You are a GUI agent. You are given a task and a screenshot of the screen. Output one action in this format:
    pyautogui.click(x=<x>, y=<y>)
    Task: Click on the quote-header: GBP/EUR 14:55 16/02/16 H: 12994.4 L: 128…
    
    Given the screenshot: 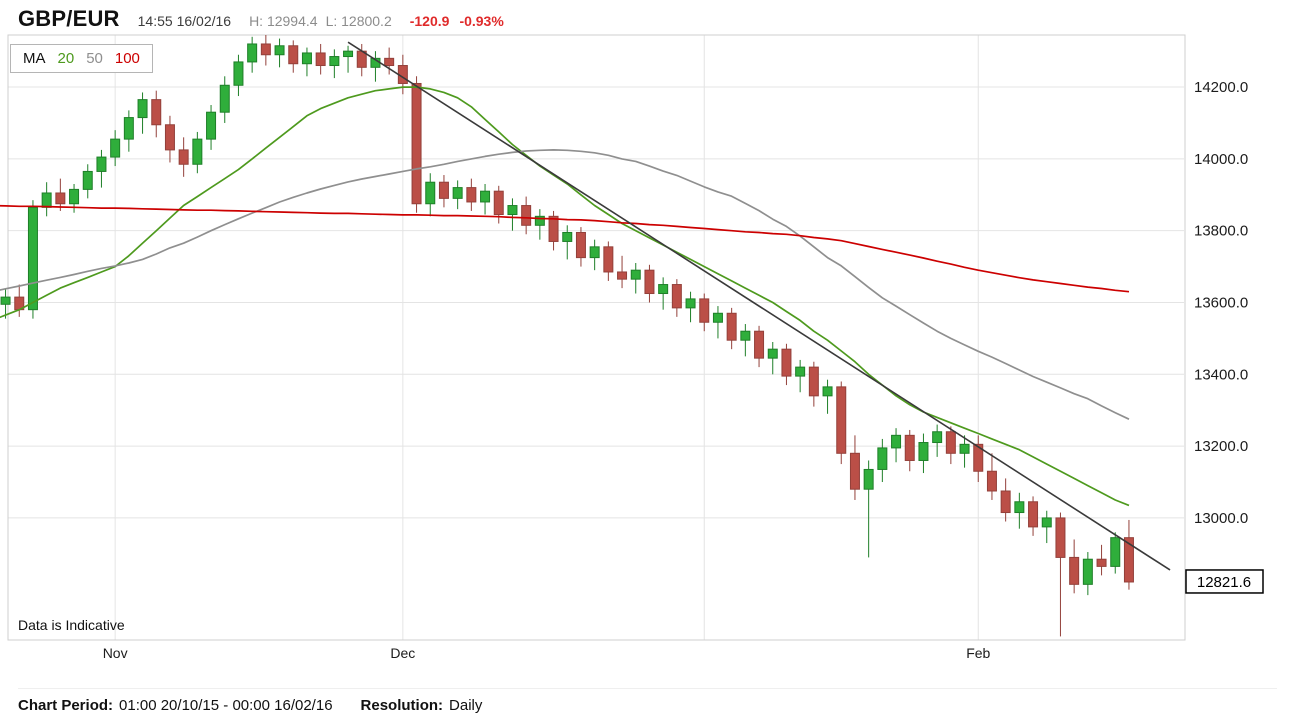 What is the action you would take?
    pyautogui.click(x=261, y=19)
    